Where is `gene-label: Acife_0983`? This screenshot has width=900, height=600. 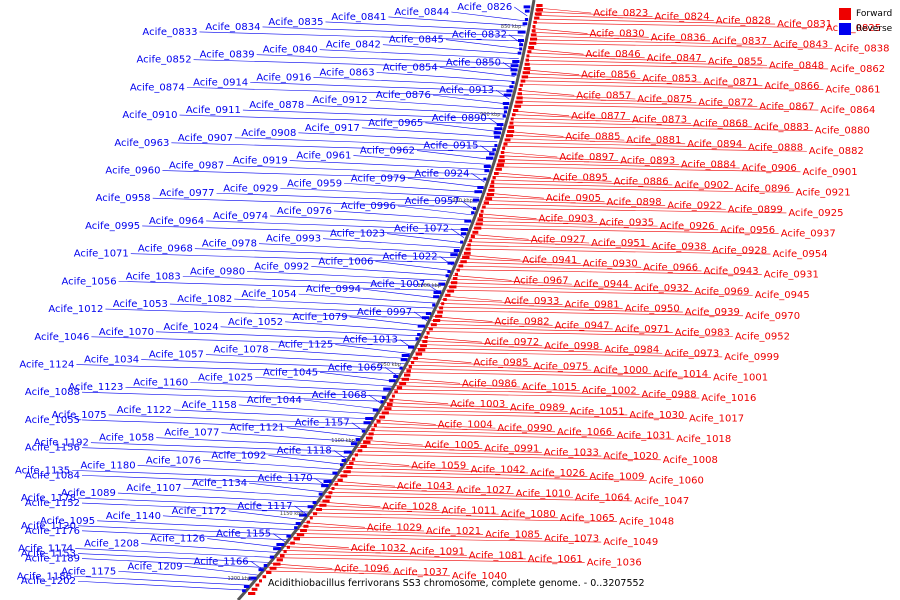 gene-label: Acife_0983 is located at coordinates (702, 333).